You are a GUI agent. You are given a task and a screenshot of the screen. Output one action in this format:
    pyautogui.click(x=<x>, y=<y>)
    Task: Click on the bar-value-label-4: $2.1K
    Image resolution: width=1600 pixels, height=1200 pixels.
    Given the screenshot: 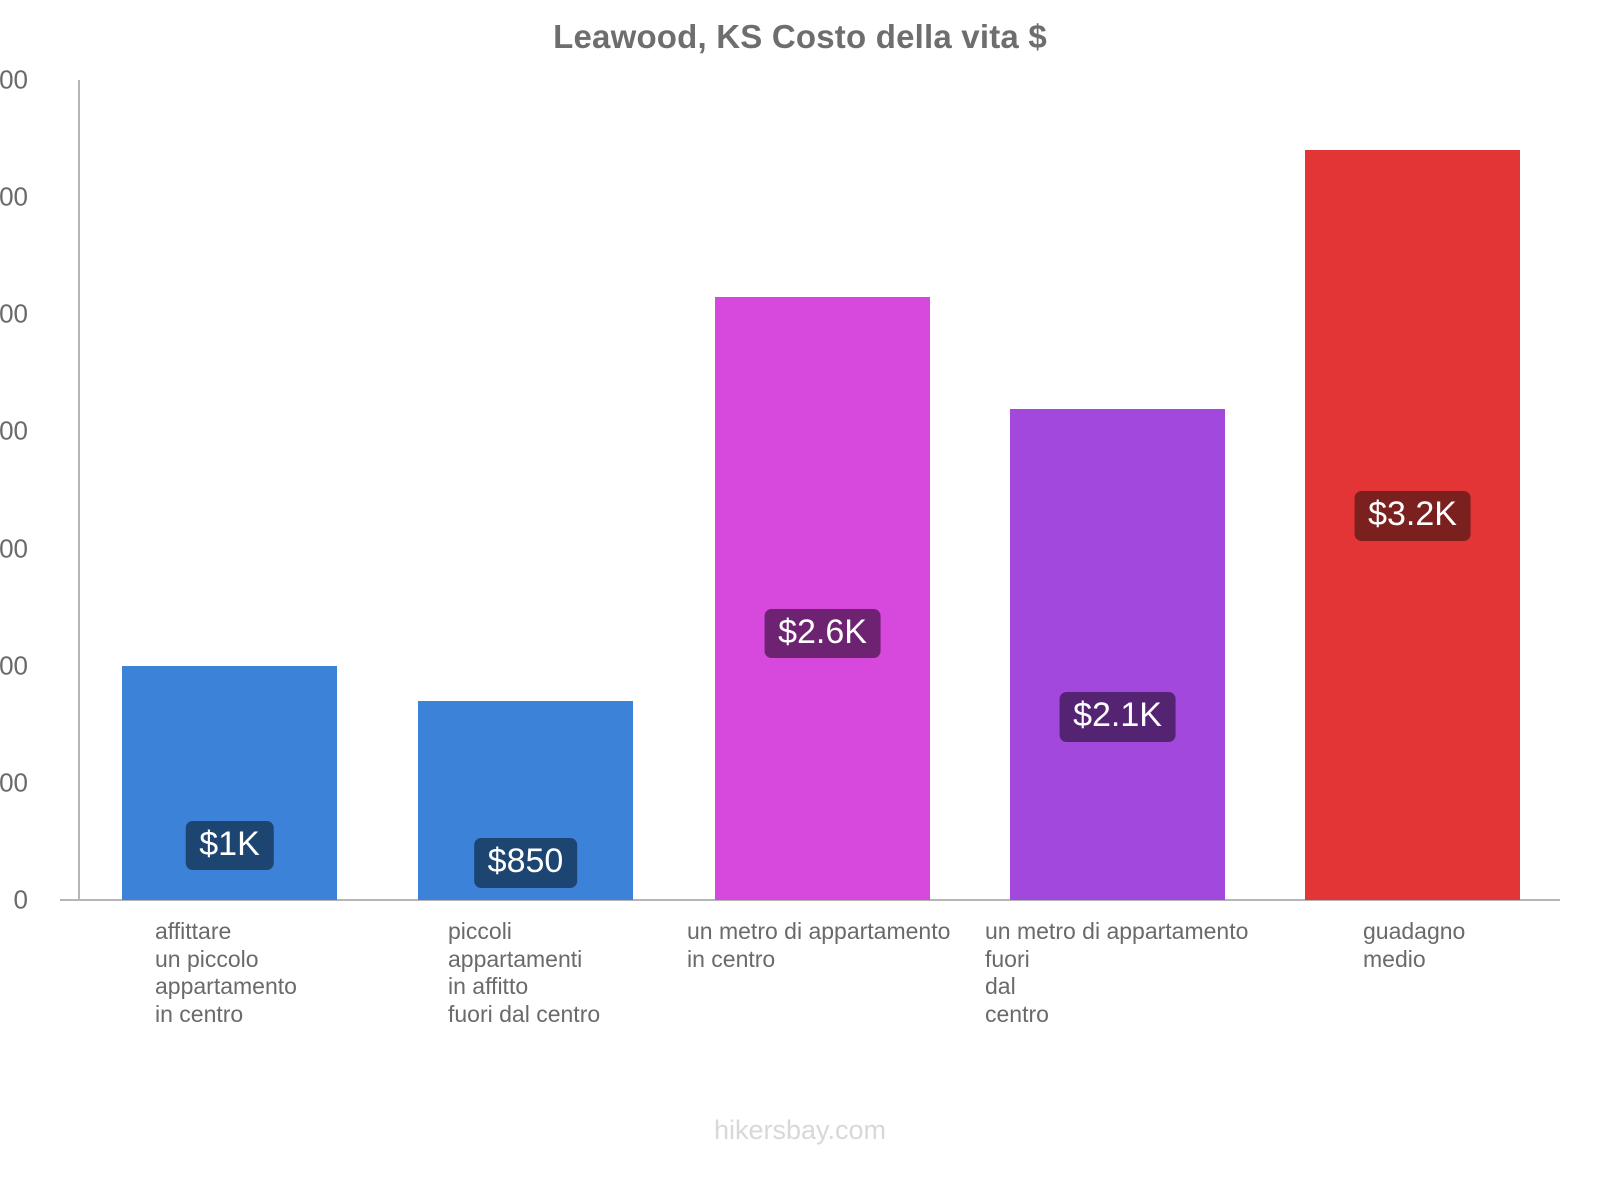 What is the action you would take?
    pyautogui.click(x=1117, y=717)
    